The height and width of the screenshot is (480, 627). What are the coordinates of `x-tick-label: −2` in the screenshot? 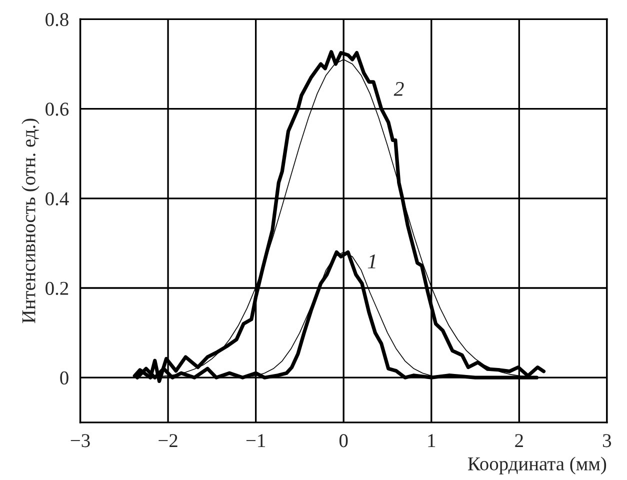 It's located at (168, 441).